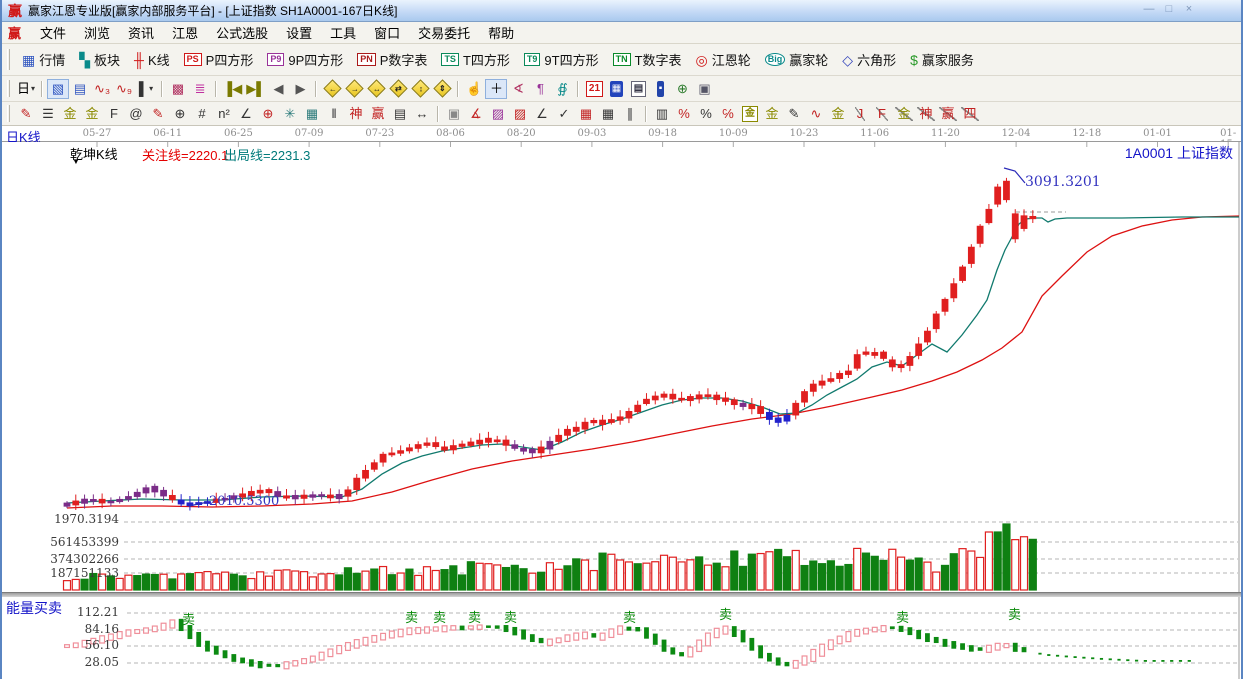 The height and width of the screenshot is (679, 1243). What do you see at coordinates (26, 114) in the screenshot?
I see `draw-tool-red-pen: ✎` at bounding box center [26, 114].